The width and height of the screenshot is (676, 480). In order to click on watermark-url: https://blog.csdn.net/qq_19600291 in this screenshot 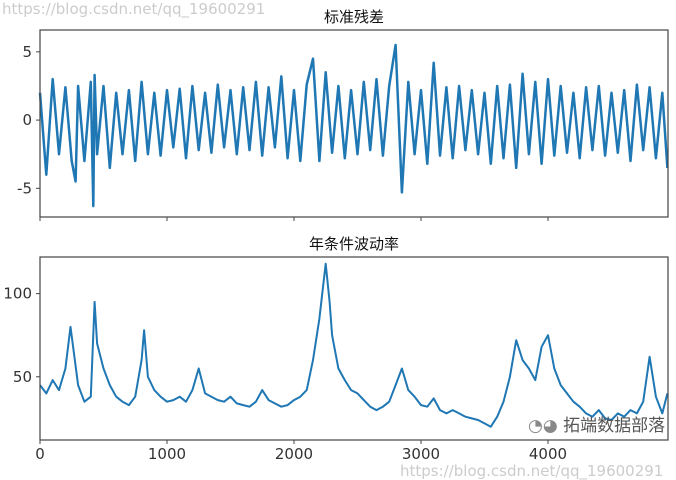, I will do `click(532, 471)`.